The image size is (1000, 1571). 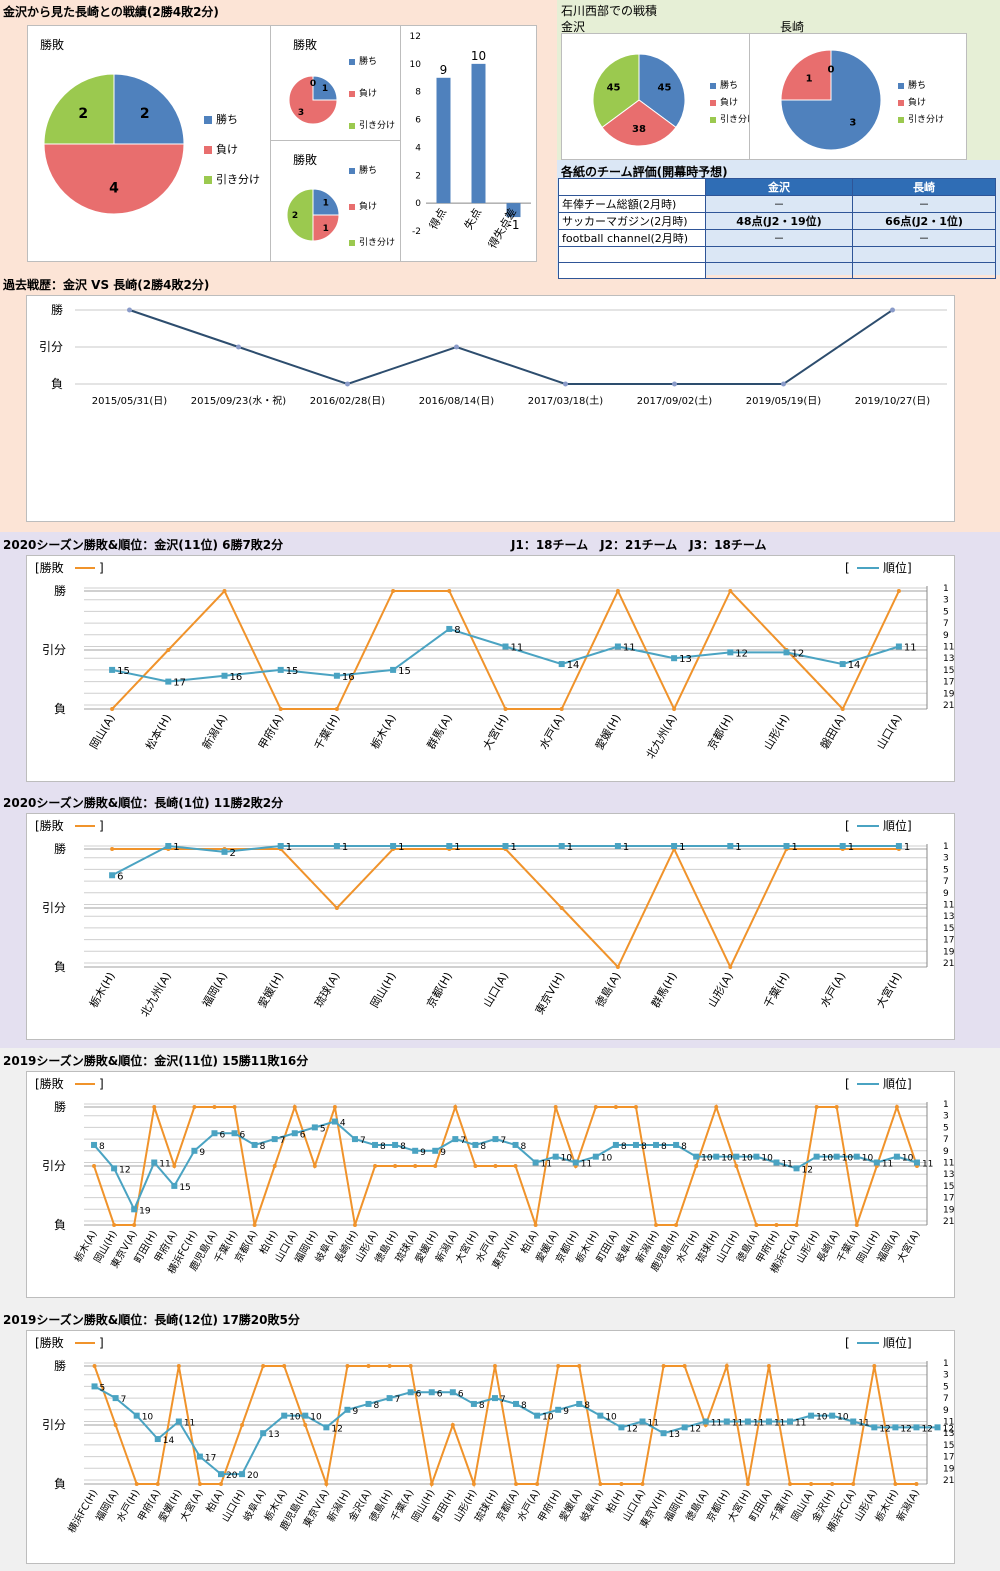 What do you see at coordinates (784, 401) in the screenshot?
I see `category-label: 2019/05/19(日)` at bounding box center [784, 401].